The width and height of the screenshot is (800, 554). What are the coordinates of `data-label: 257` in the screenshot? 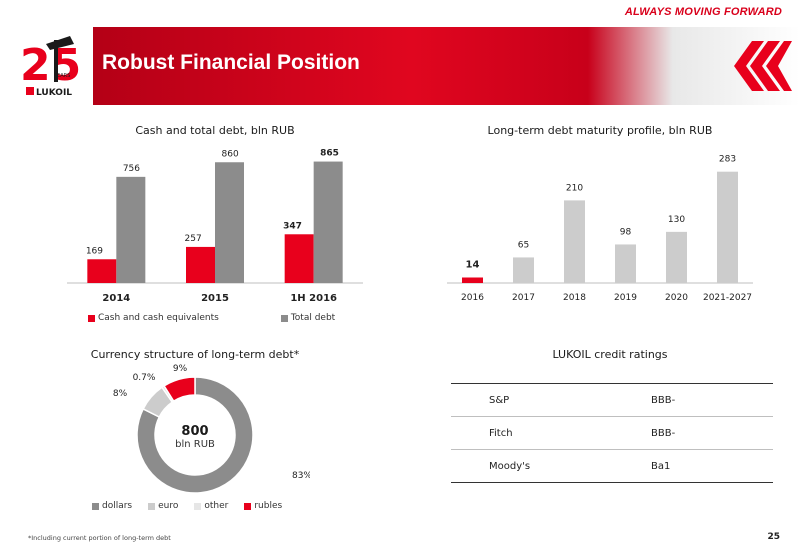 It's located at (193, 239).